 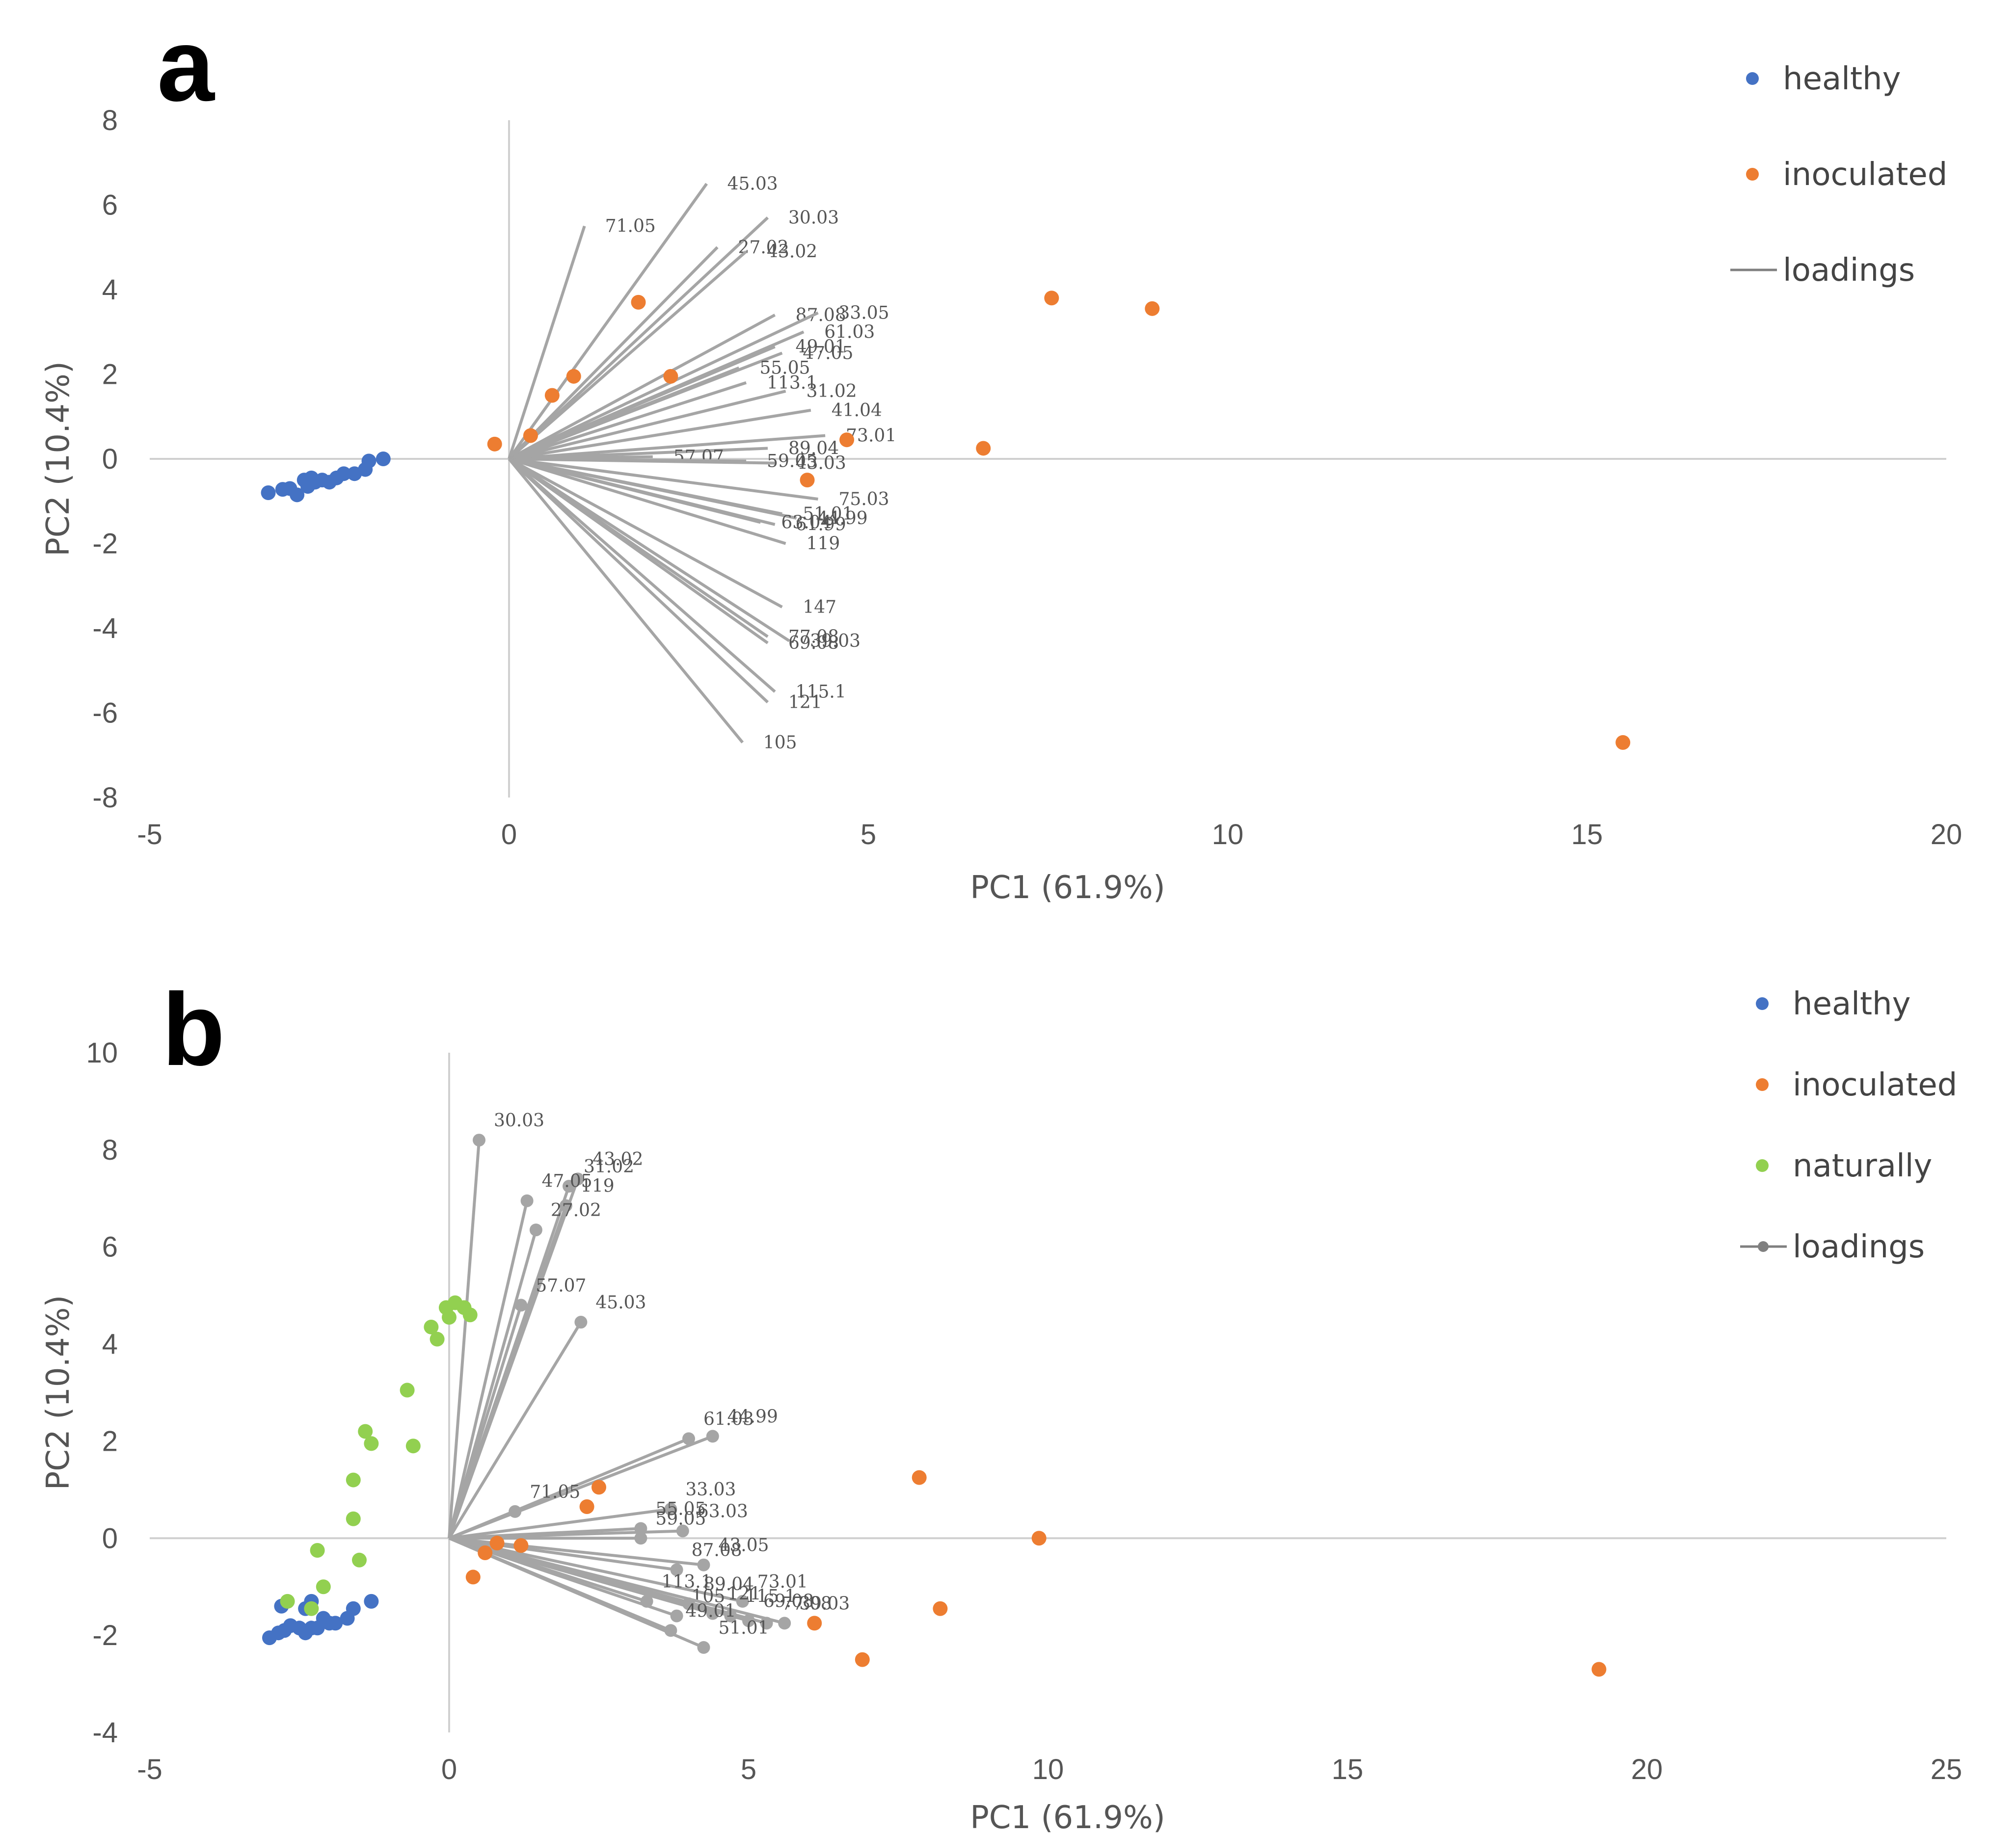 What do you see at coordinates (519, 1121) in the screenshot?
I see `loading-label: 30.03` at bounding box center [519, 1121].